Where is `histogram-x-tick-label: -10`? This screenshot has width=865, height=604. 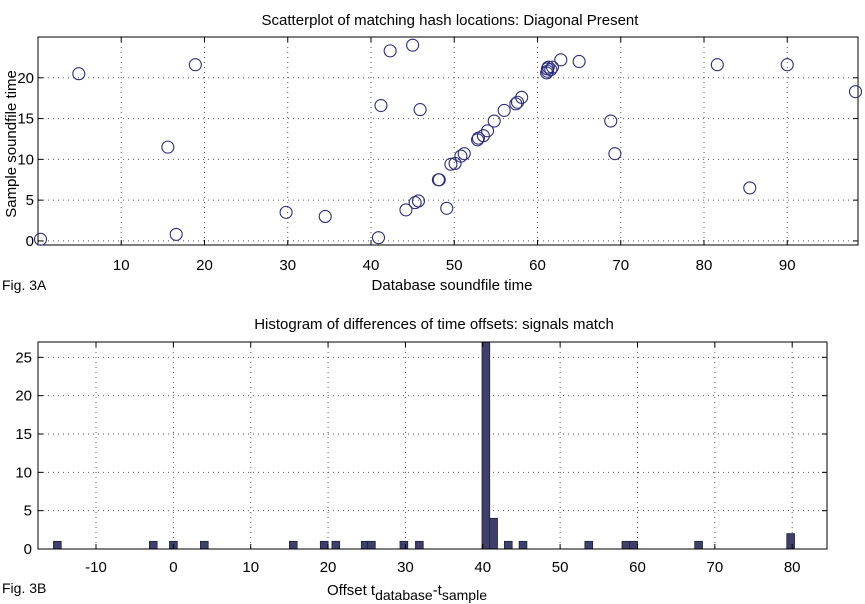 histogram-x-tick-label: -10 is located at coordinates (96, 567).